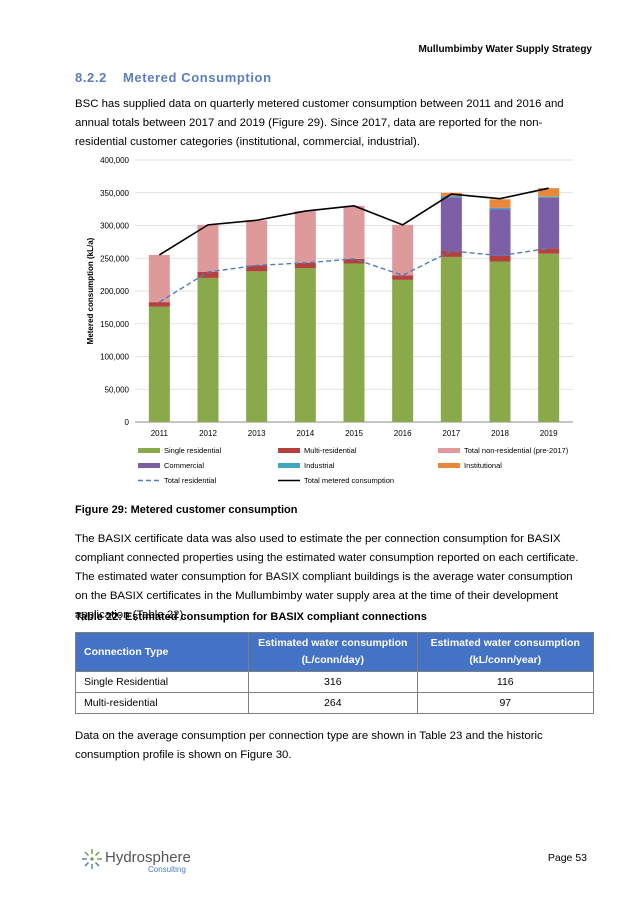  What do you see at coordinates (319, 465) in the screenshot?
I see `legend-entry: Industrial` at bounding box center [319, 465].